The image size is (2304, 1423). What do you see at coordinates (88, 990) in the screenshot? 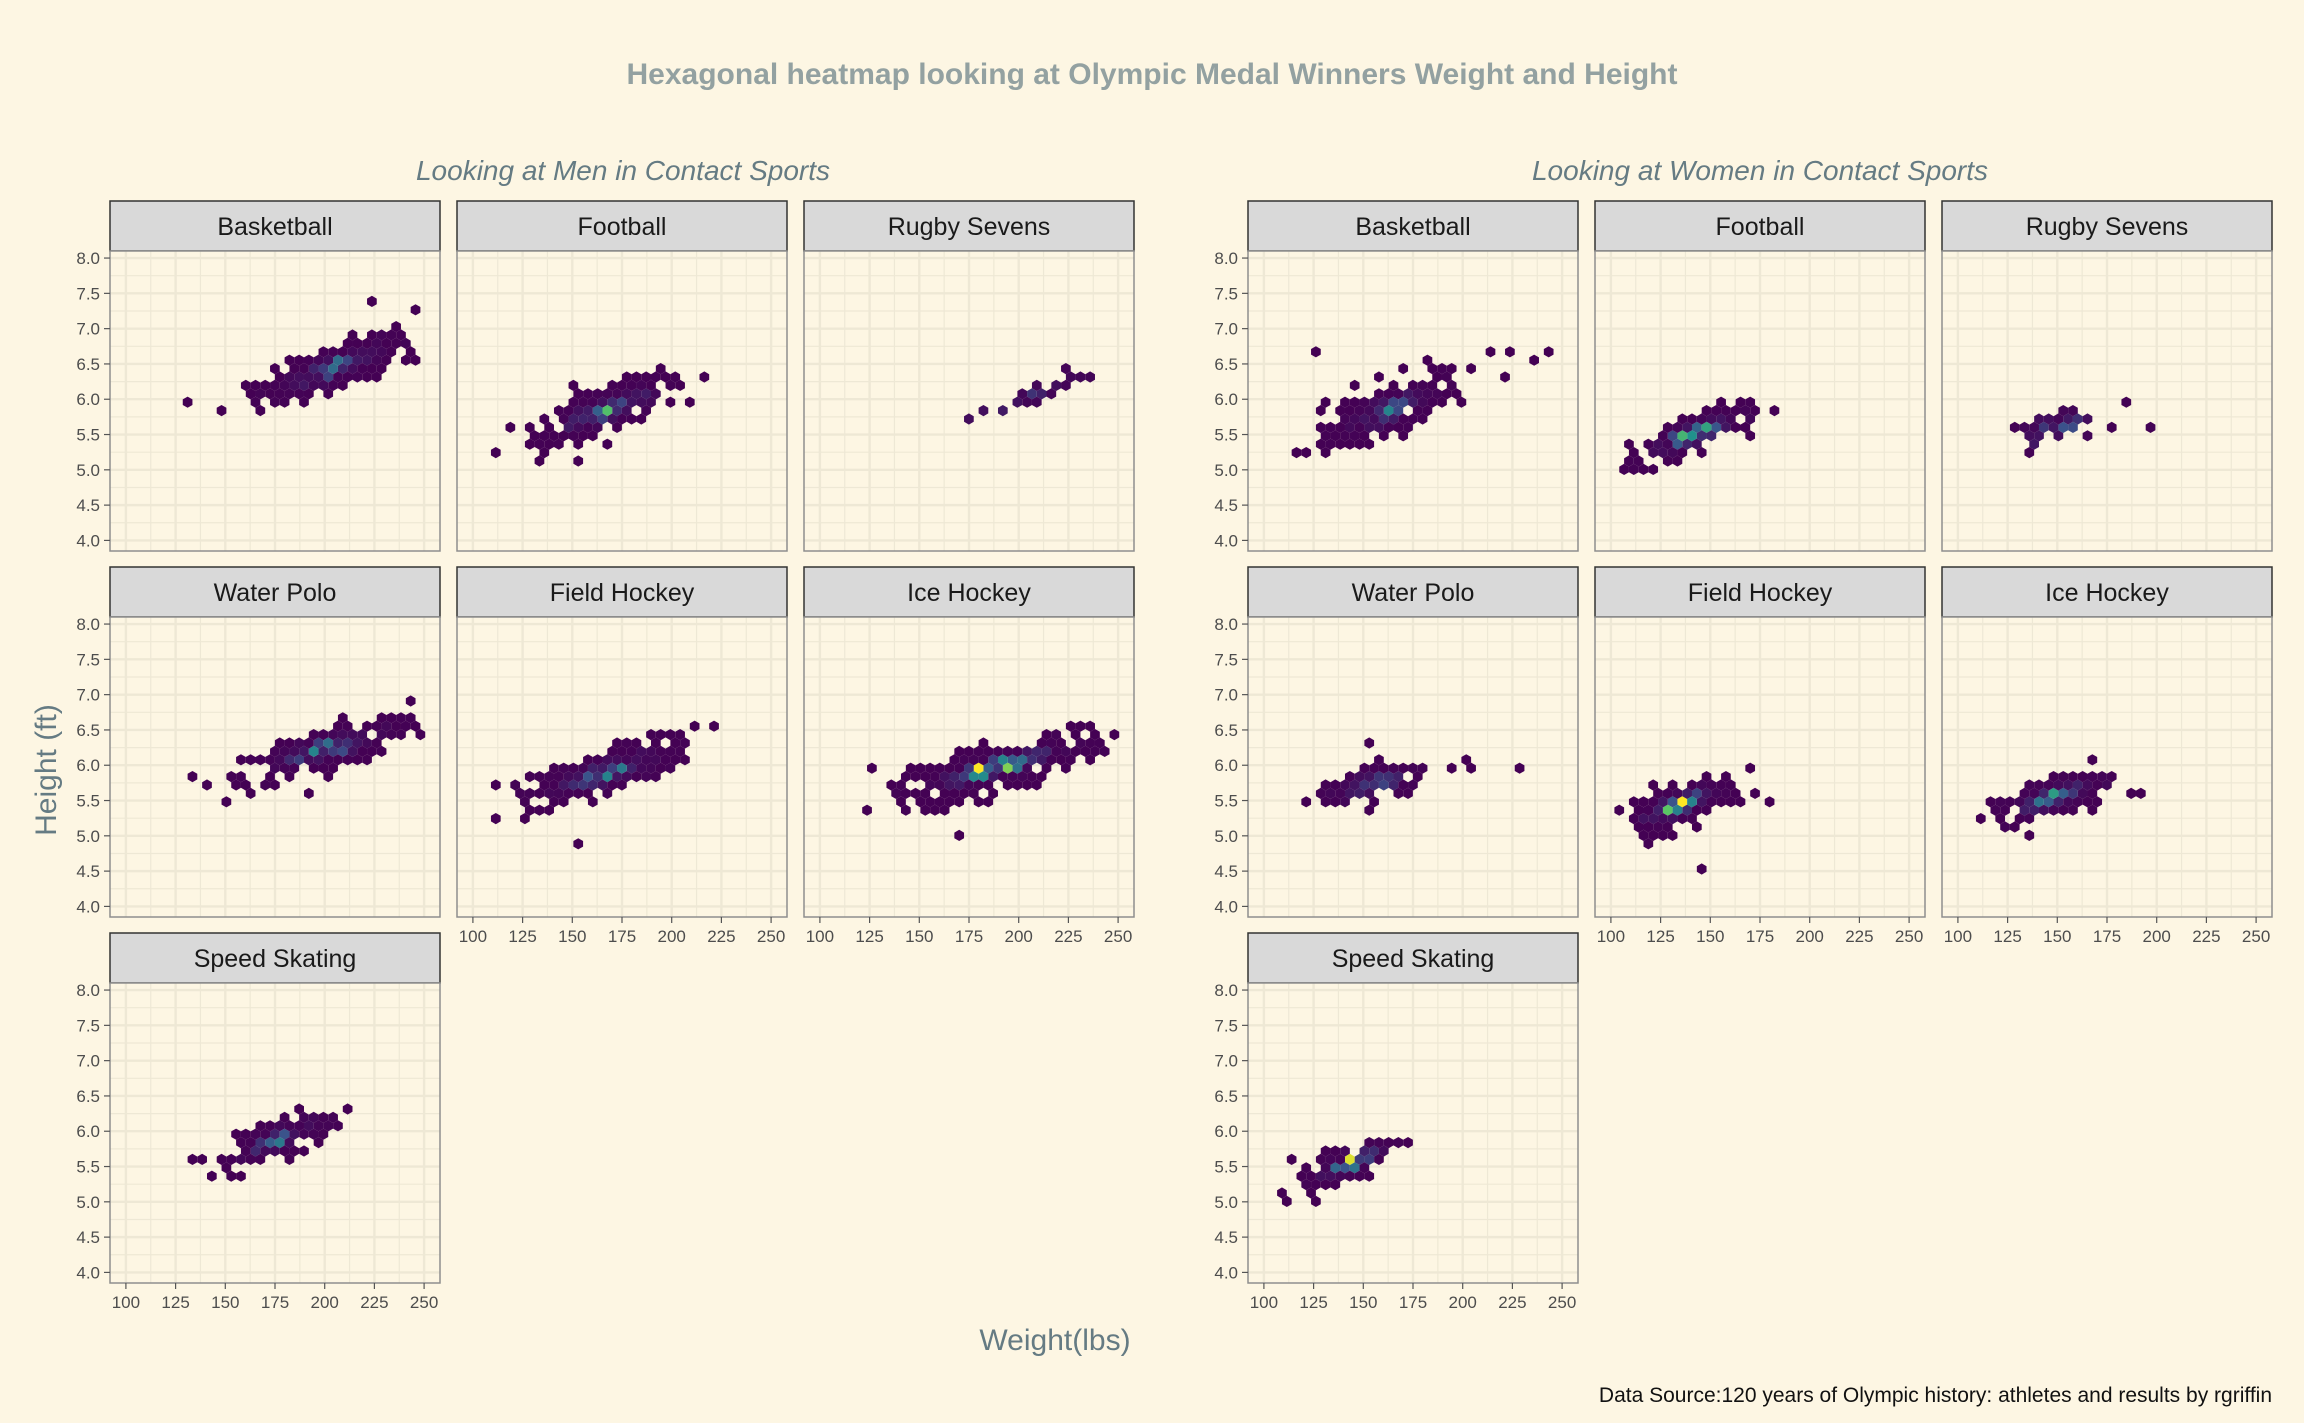
I see `y-tick-label: 8.0` at bounding box center [88, 990].